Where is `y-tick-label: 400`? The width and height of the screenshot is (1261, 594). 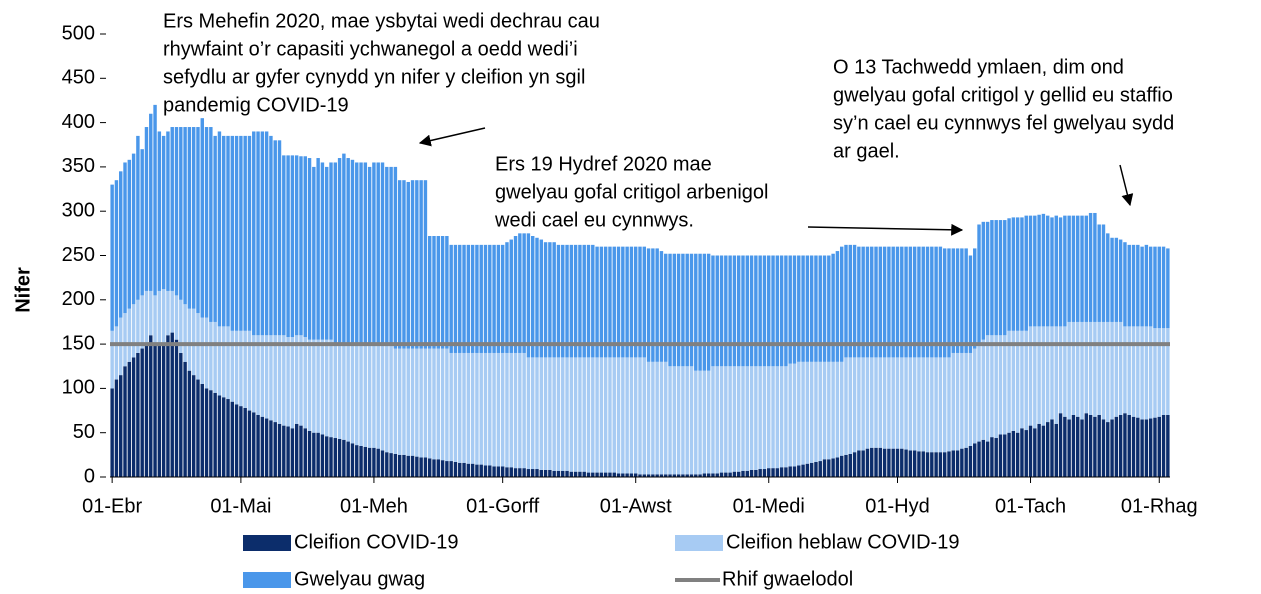 y-tick-label: 400 is located at coordinates (78, 122).